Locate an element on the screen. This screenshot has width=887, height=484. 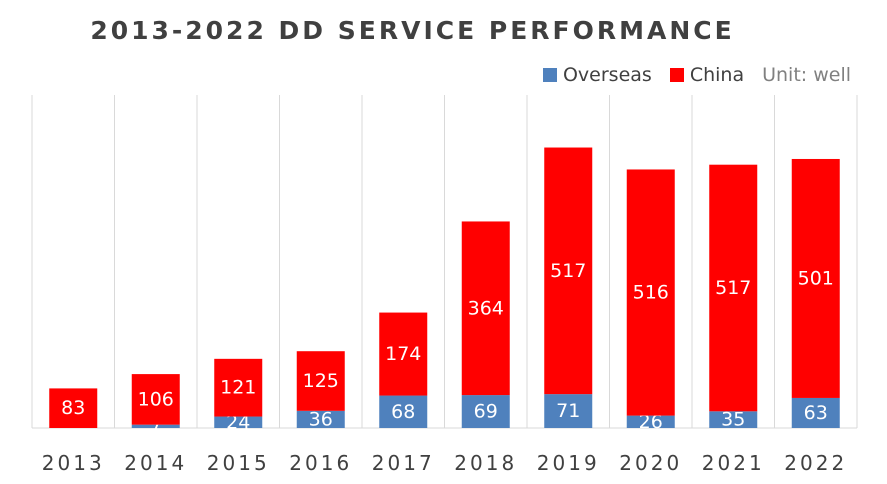
data-label-overseas-2020: 26 is located at coordinates (651, 422).